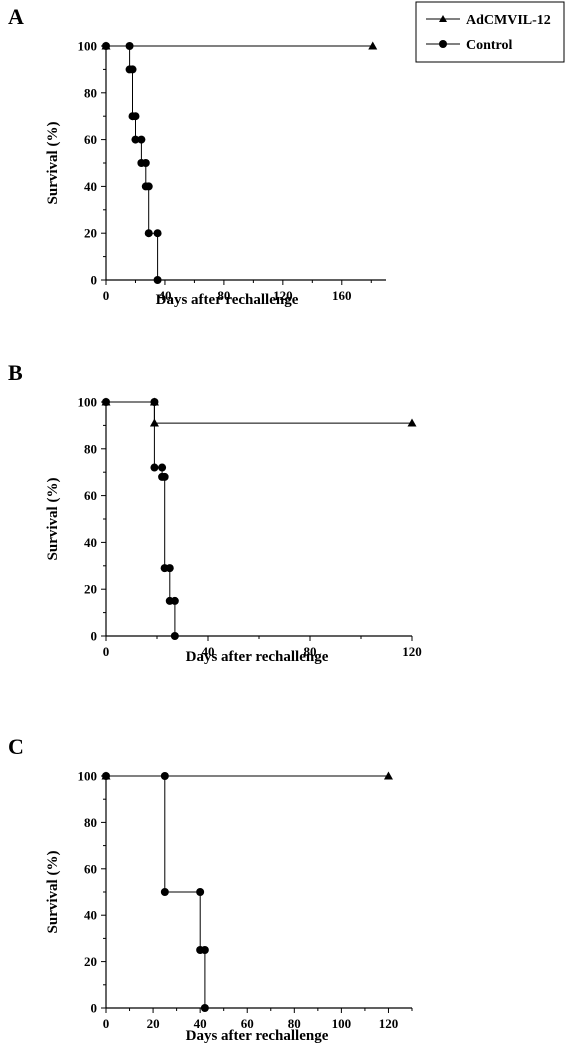 The height and width of the screenshot is (1047, 566). I want to click on panel-letter: C, so click(16, 746).